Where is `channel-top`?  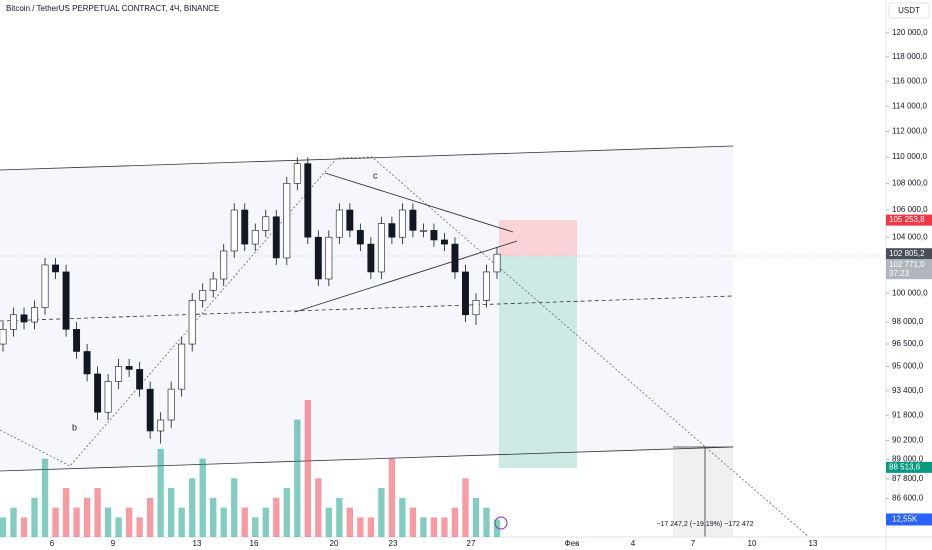
channel-top is located at coordinates (367, 158).